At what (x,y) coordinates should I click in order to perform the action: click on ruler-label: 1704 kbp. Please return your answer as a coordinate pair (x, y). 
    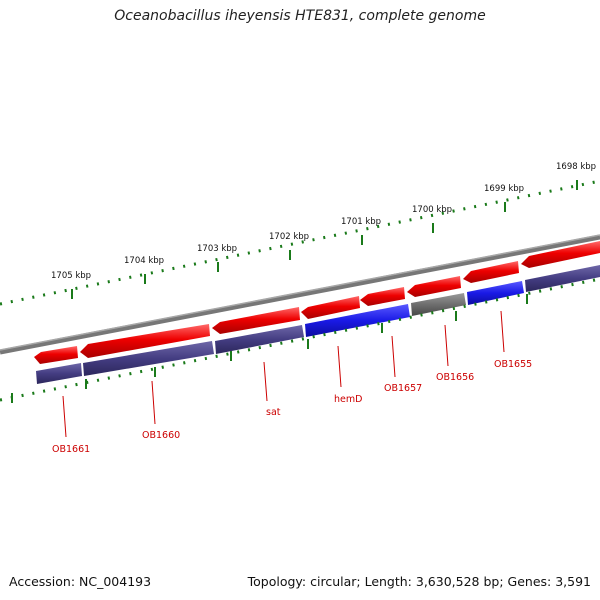
    Looking at the image, I should click on (144, 261).